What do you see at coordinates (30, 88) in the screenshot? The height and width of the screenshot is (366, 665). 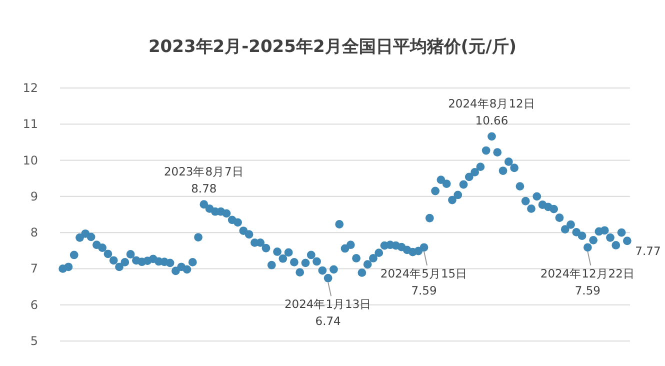 I see `y-tick-label: 12` at bounding box center [30, 88].